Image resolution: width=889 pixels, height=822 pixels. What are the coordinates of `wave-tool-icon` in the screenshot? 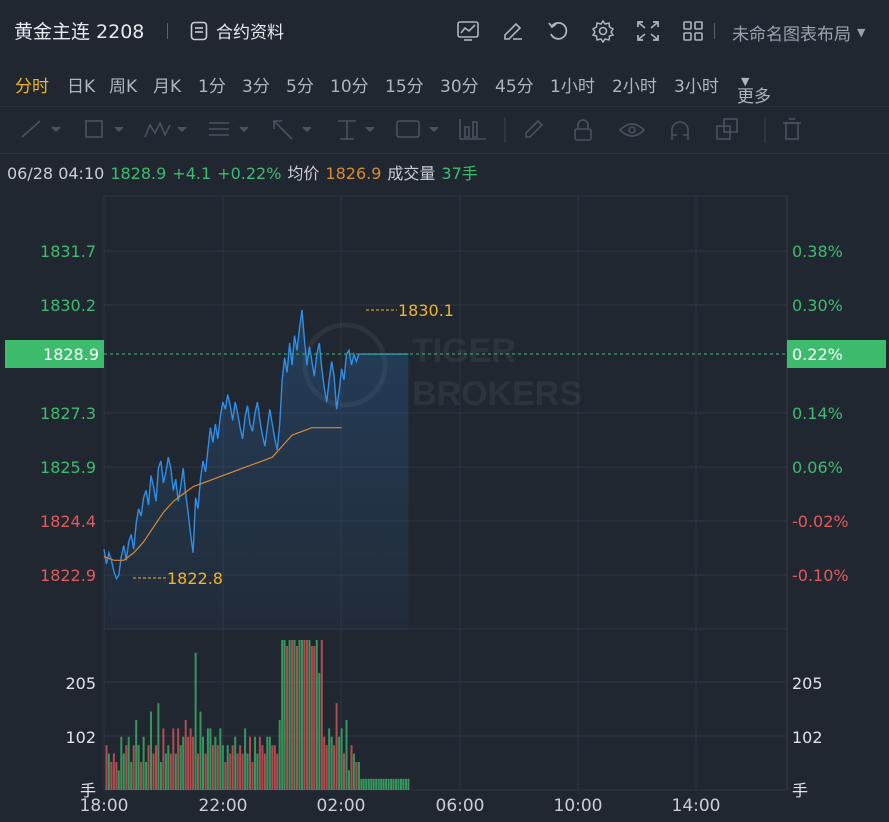 It's located at (165, 129).